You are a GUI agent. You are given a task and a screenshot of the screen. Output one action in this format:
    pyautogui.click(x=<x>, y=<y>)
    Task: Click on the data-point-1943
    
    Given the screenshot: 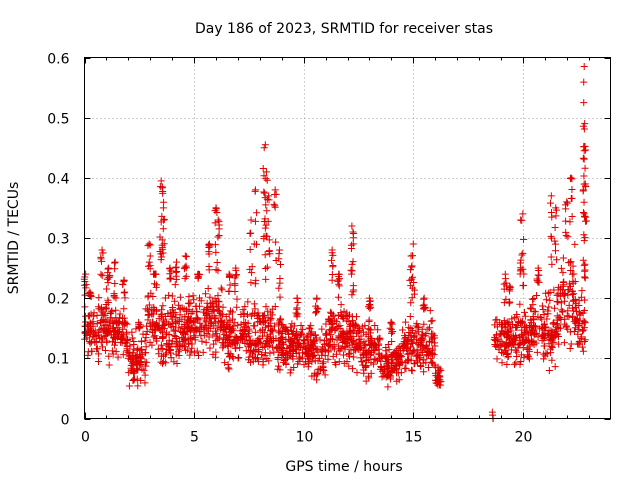 What is the action you would take?
    pyautogui.click(x=508, y=345)
    